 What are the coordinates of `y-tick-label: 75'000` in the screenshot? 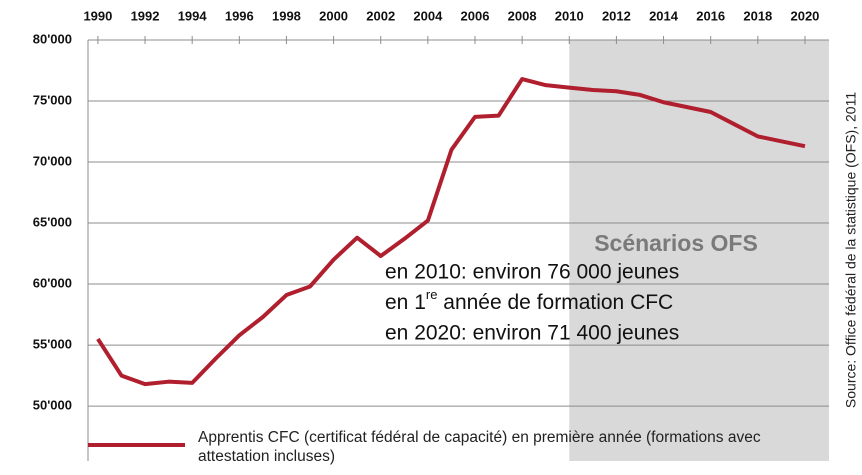 It's located at (52, 99).